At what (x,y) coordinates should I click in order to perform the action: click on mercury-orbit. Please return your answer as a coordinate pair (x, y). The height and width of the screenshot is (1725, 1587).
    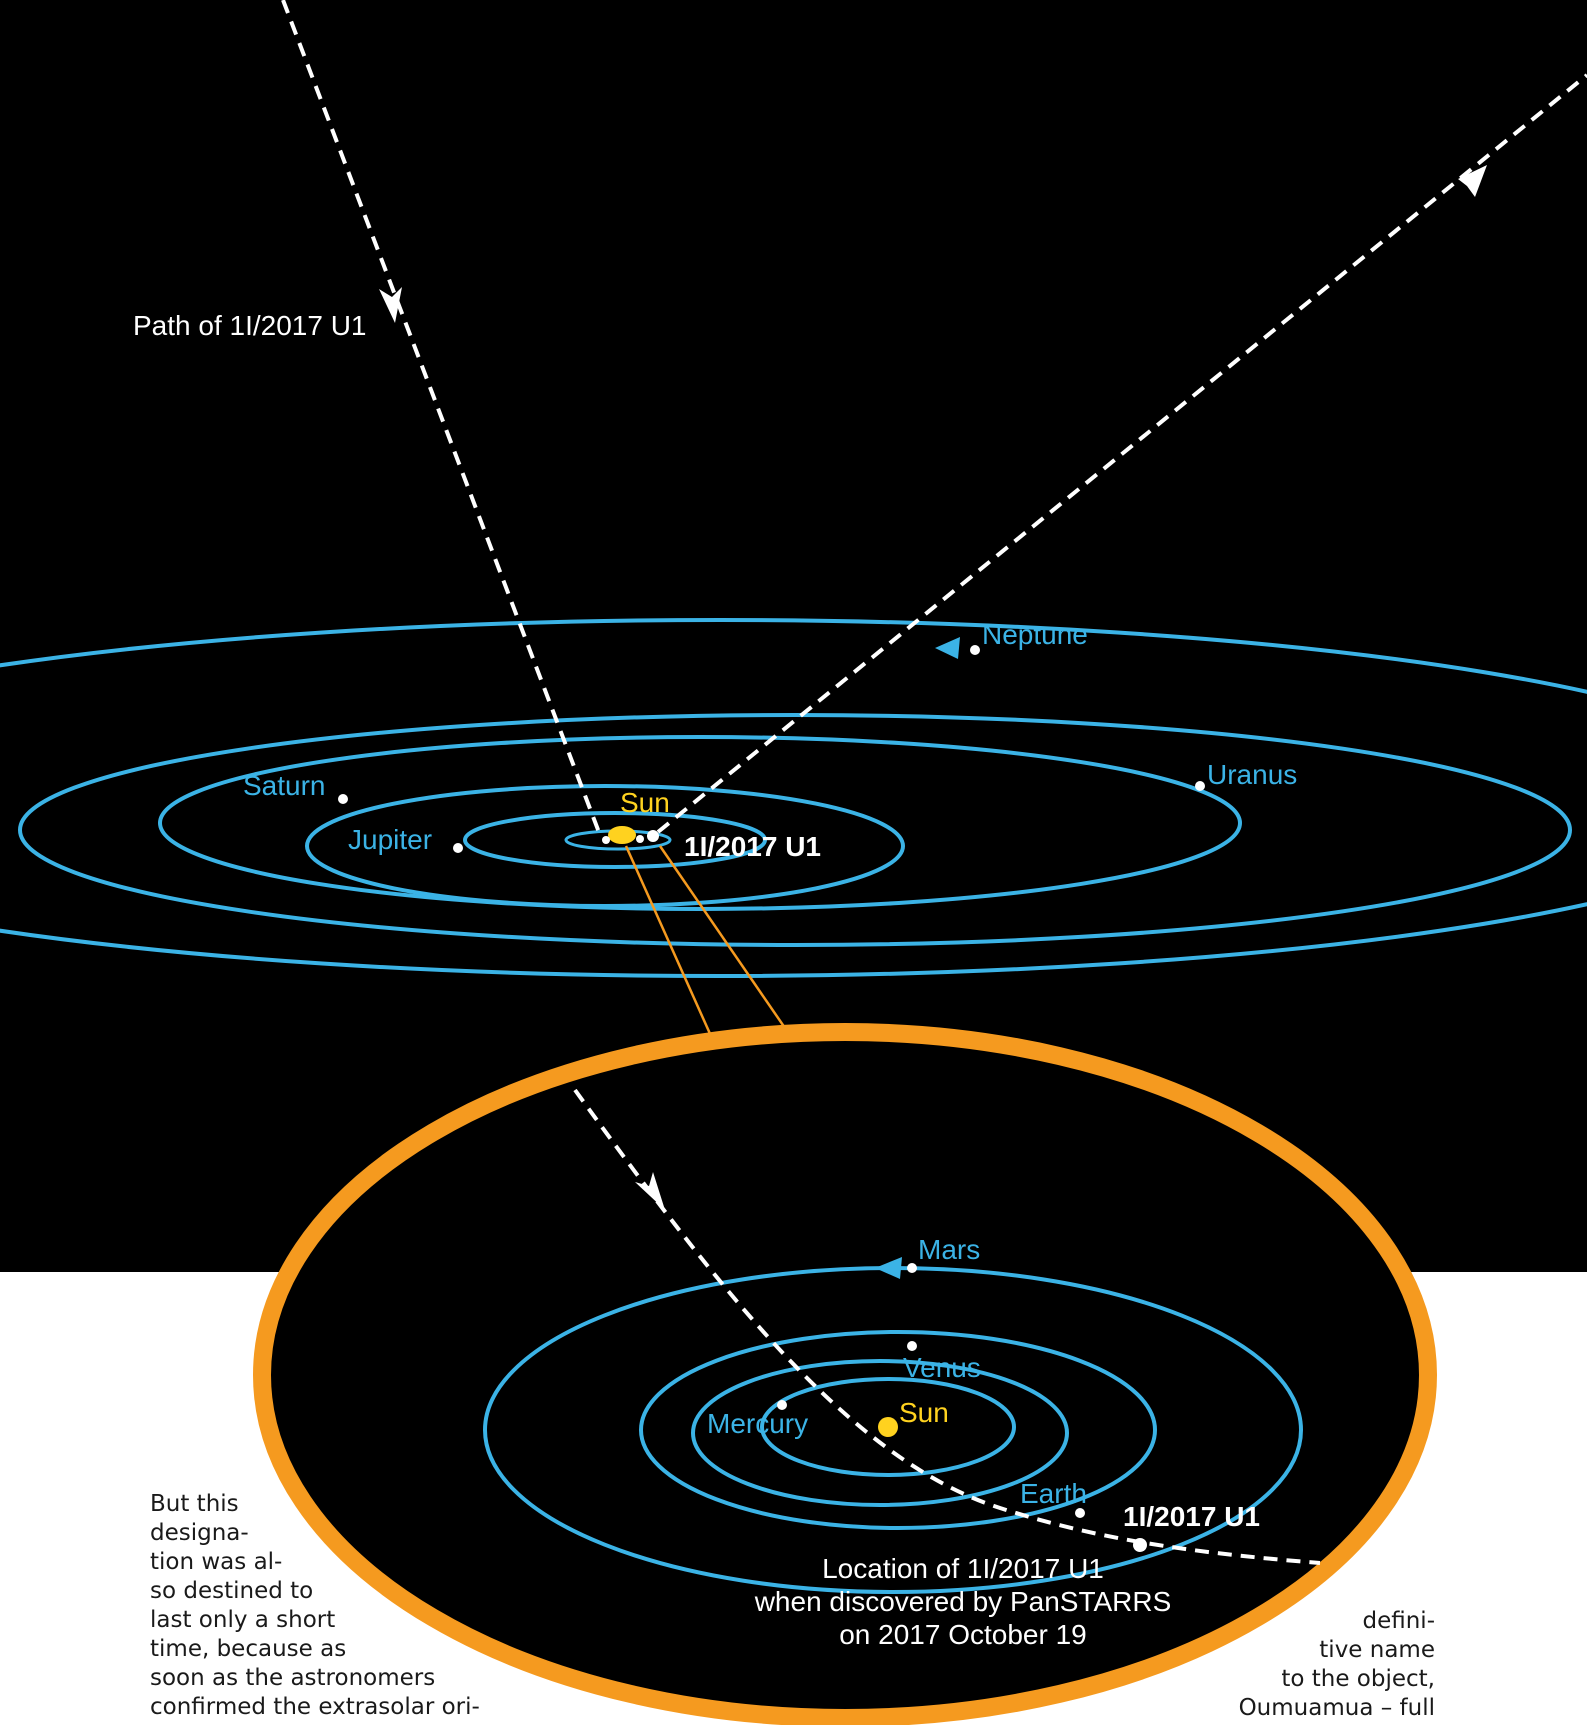
    Looking at the image, I should click on (888, 1427).